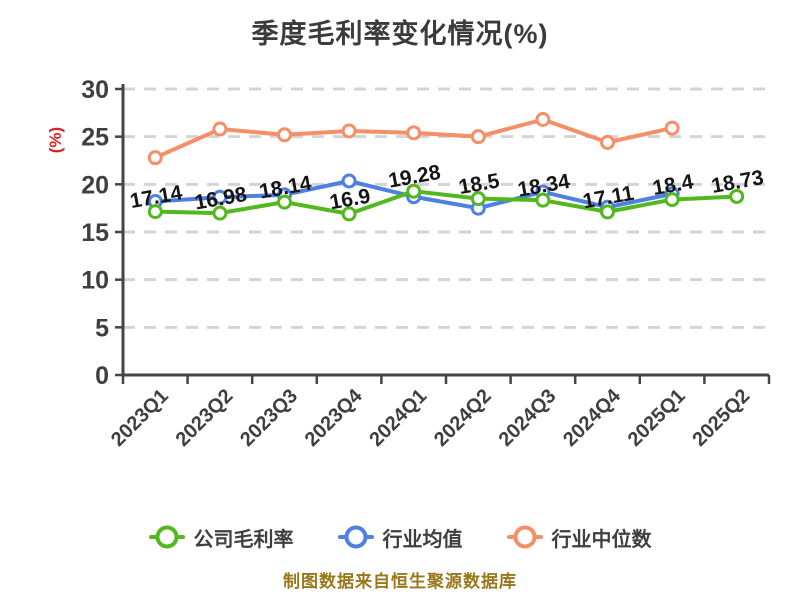 This screenshot has height=600, width=800. I want to click on x-tick-label: 2024Q1, so click(398, 418).